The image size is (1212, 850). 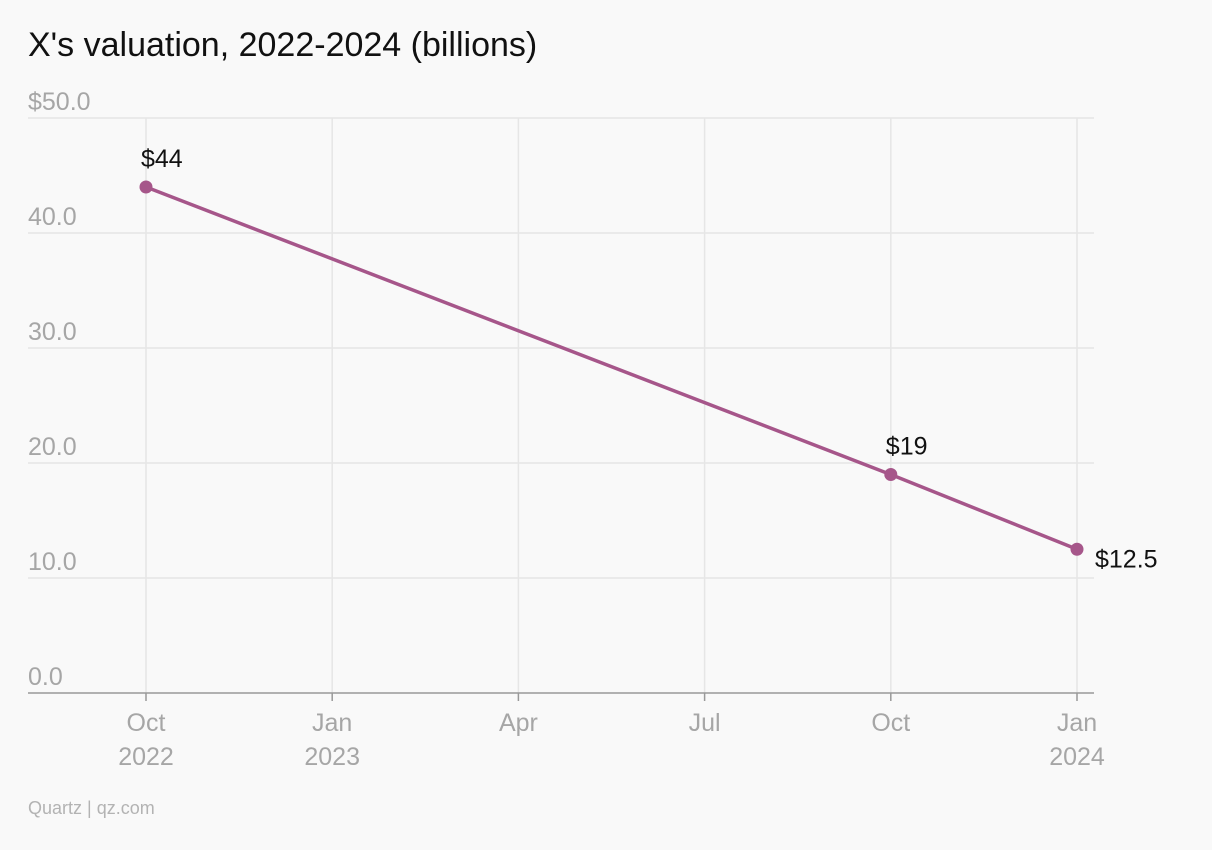 I want to click on data-label: $12.5, so click(x=1126, y=559).